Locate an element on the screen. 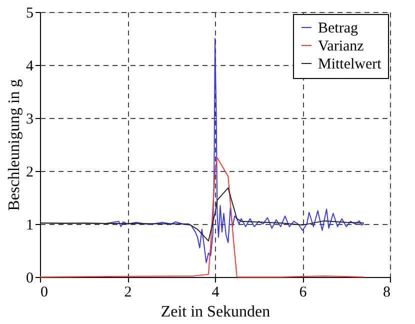 The width and height of the screenshot is (415, 324). x-tick-label: 2 is located at coordinates (128, 292).